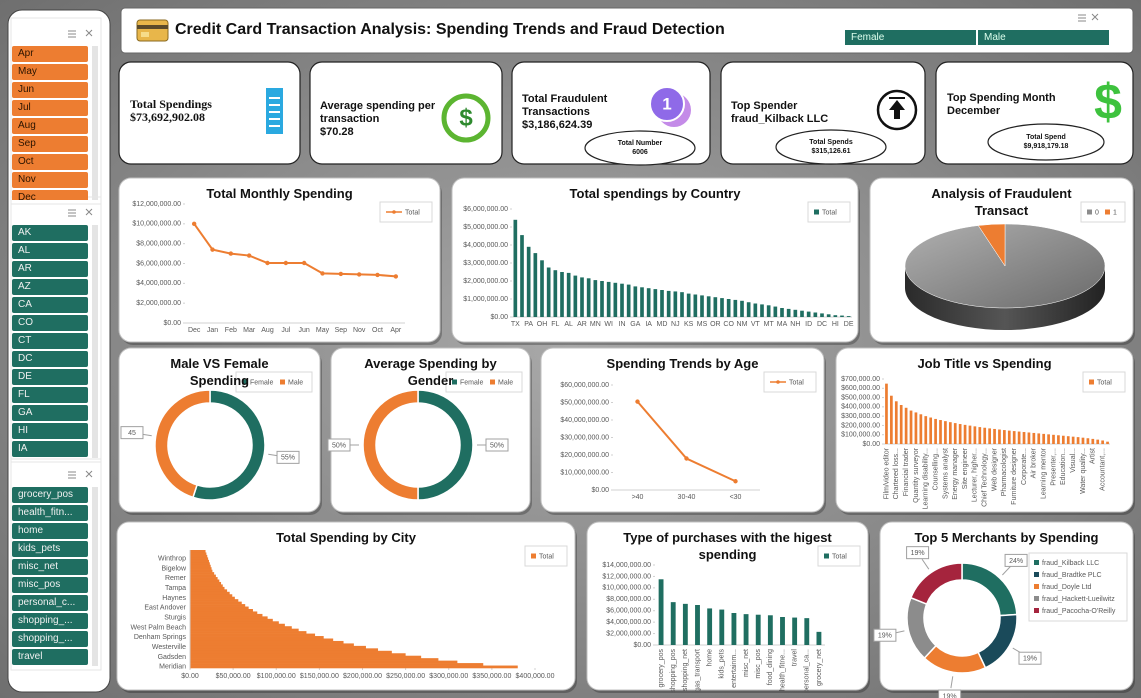  What do you see at coordinates (626, 565) in the screenshot?
I see `y-tick-label: $14,000,000.00` at bounding box center [626, 565].